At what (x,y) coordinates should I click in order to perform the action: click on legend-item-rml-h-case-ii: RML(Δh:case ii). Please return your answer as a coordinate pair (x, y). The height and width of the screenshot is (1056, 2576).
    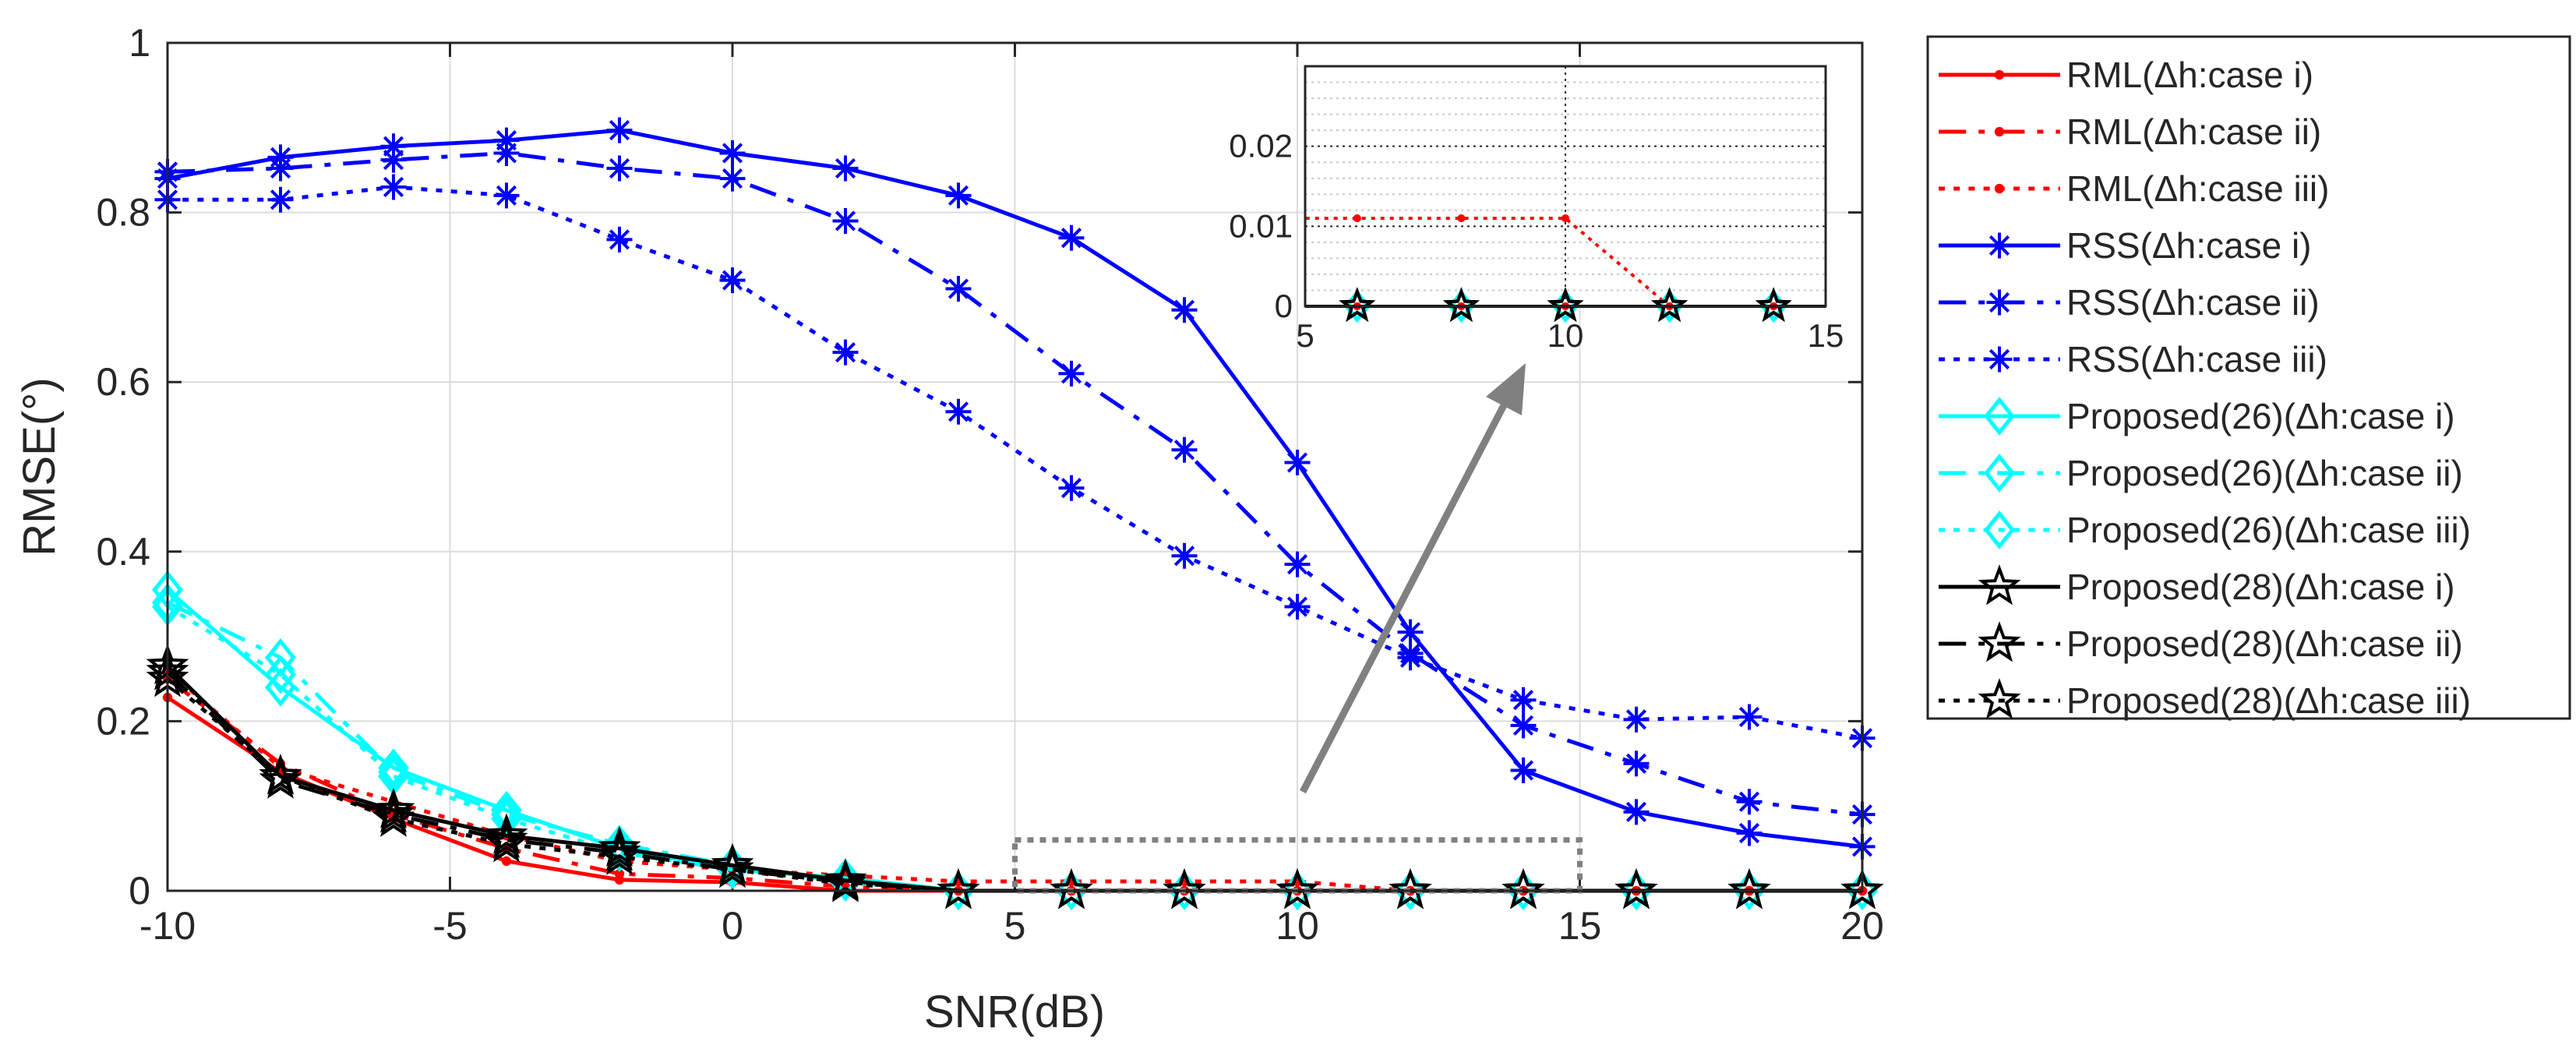
    Looking at the image, I should click on (2130, 131).